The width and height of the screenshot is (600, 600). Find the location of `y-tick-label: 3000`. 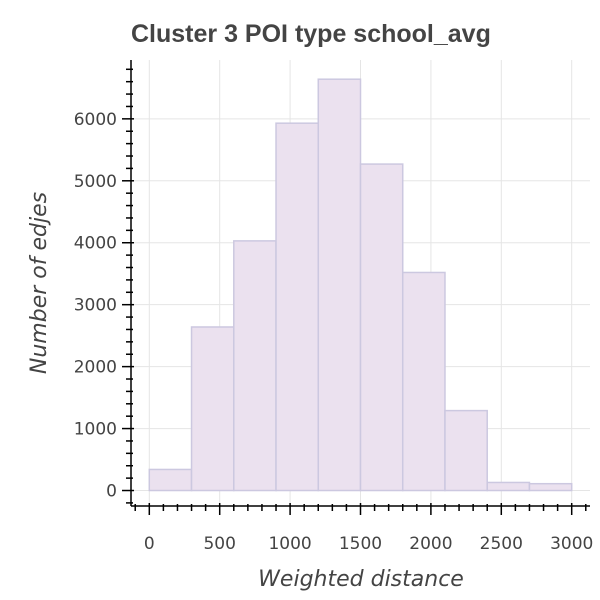

y-tick-label: 3000 is located at coordinates (95, 306).